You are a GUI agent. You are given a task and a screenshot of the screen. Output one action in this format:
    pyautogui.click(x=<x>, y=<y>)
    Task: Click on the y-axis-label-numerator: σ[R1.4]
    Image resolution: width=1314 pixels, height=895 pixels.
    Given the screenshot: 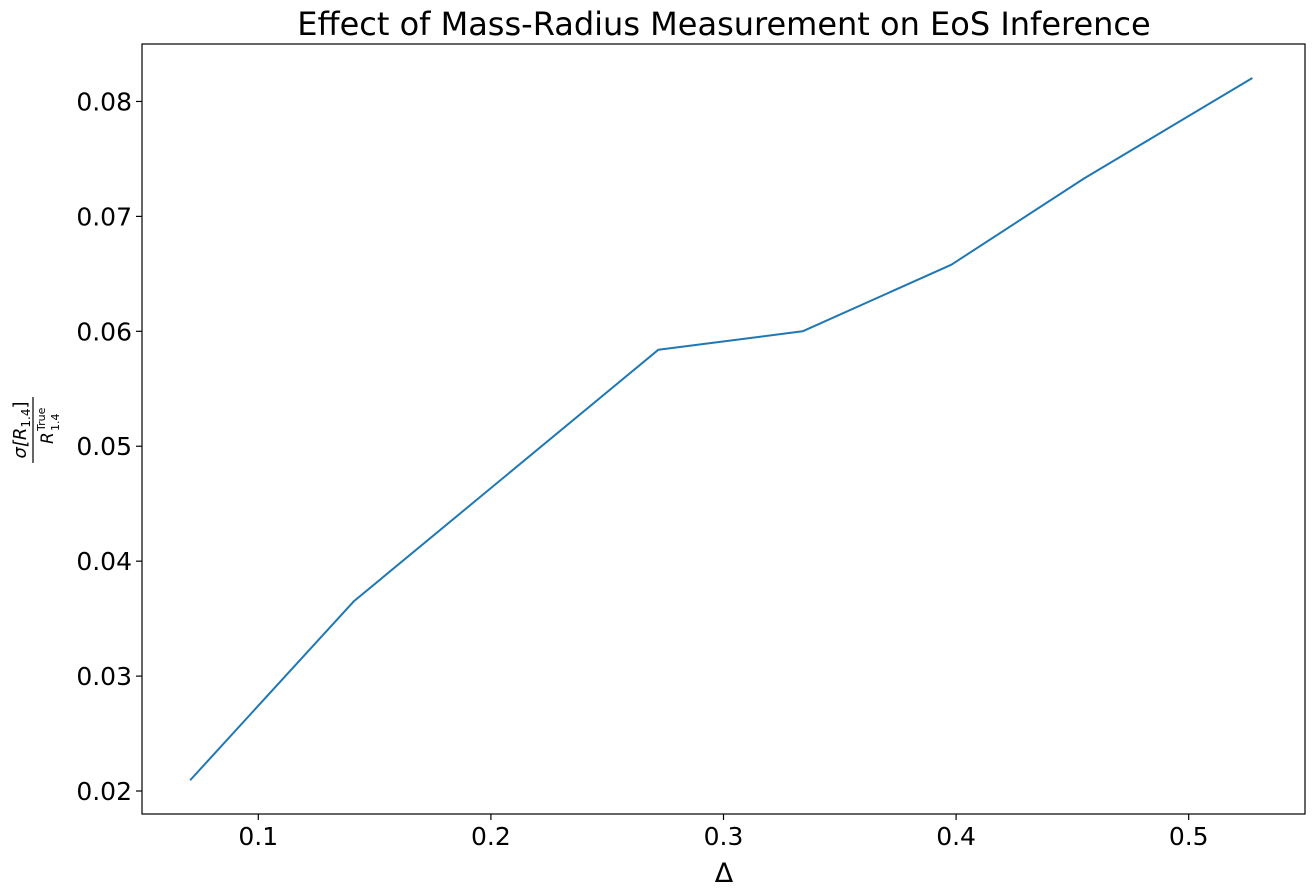 What is the action you would take?
    pyautogui.click(x=21, y=429)
    